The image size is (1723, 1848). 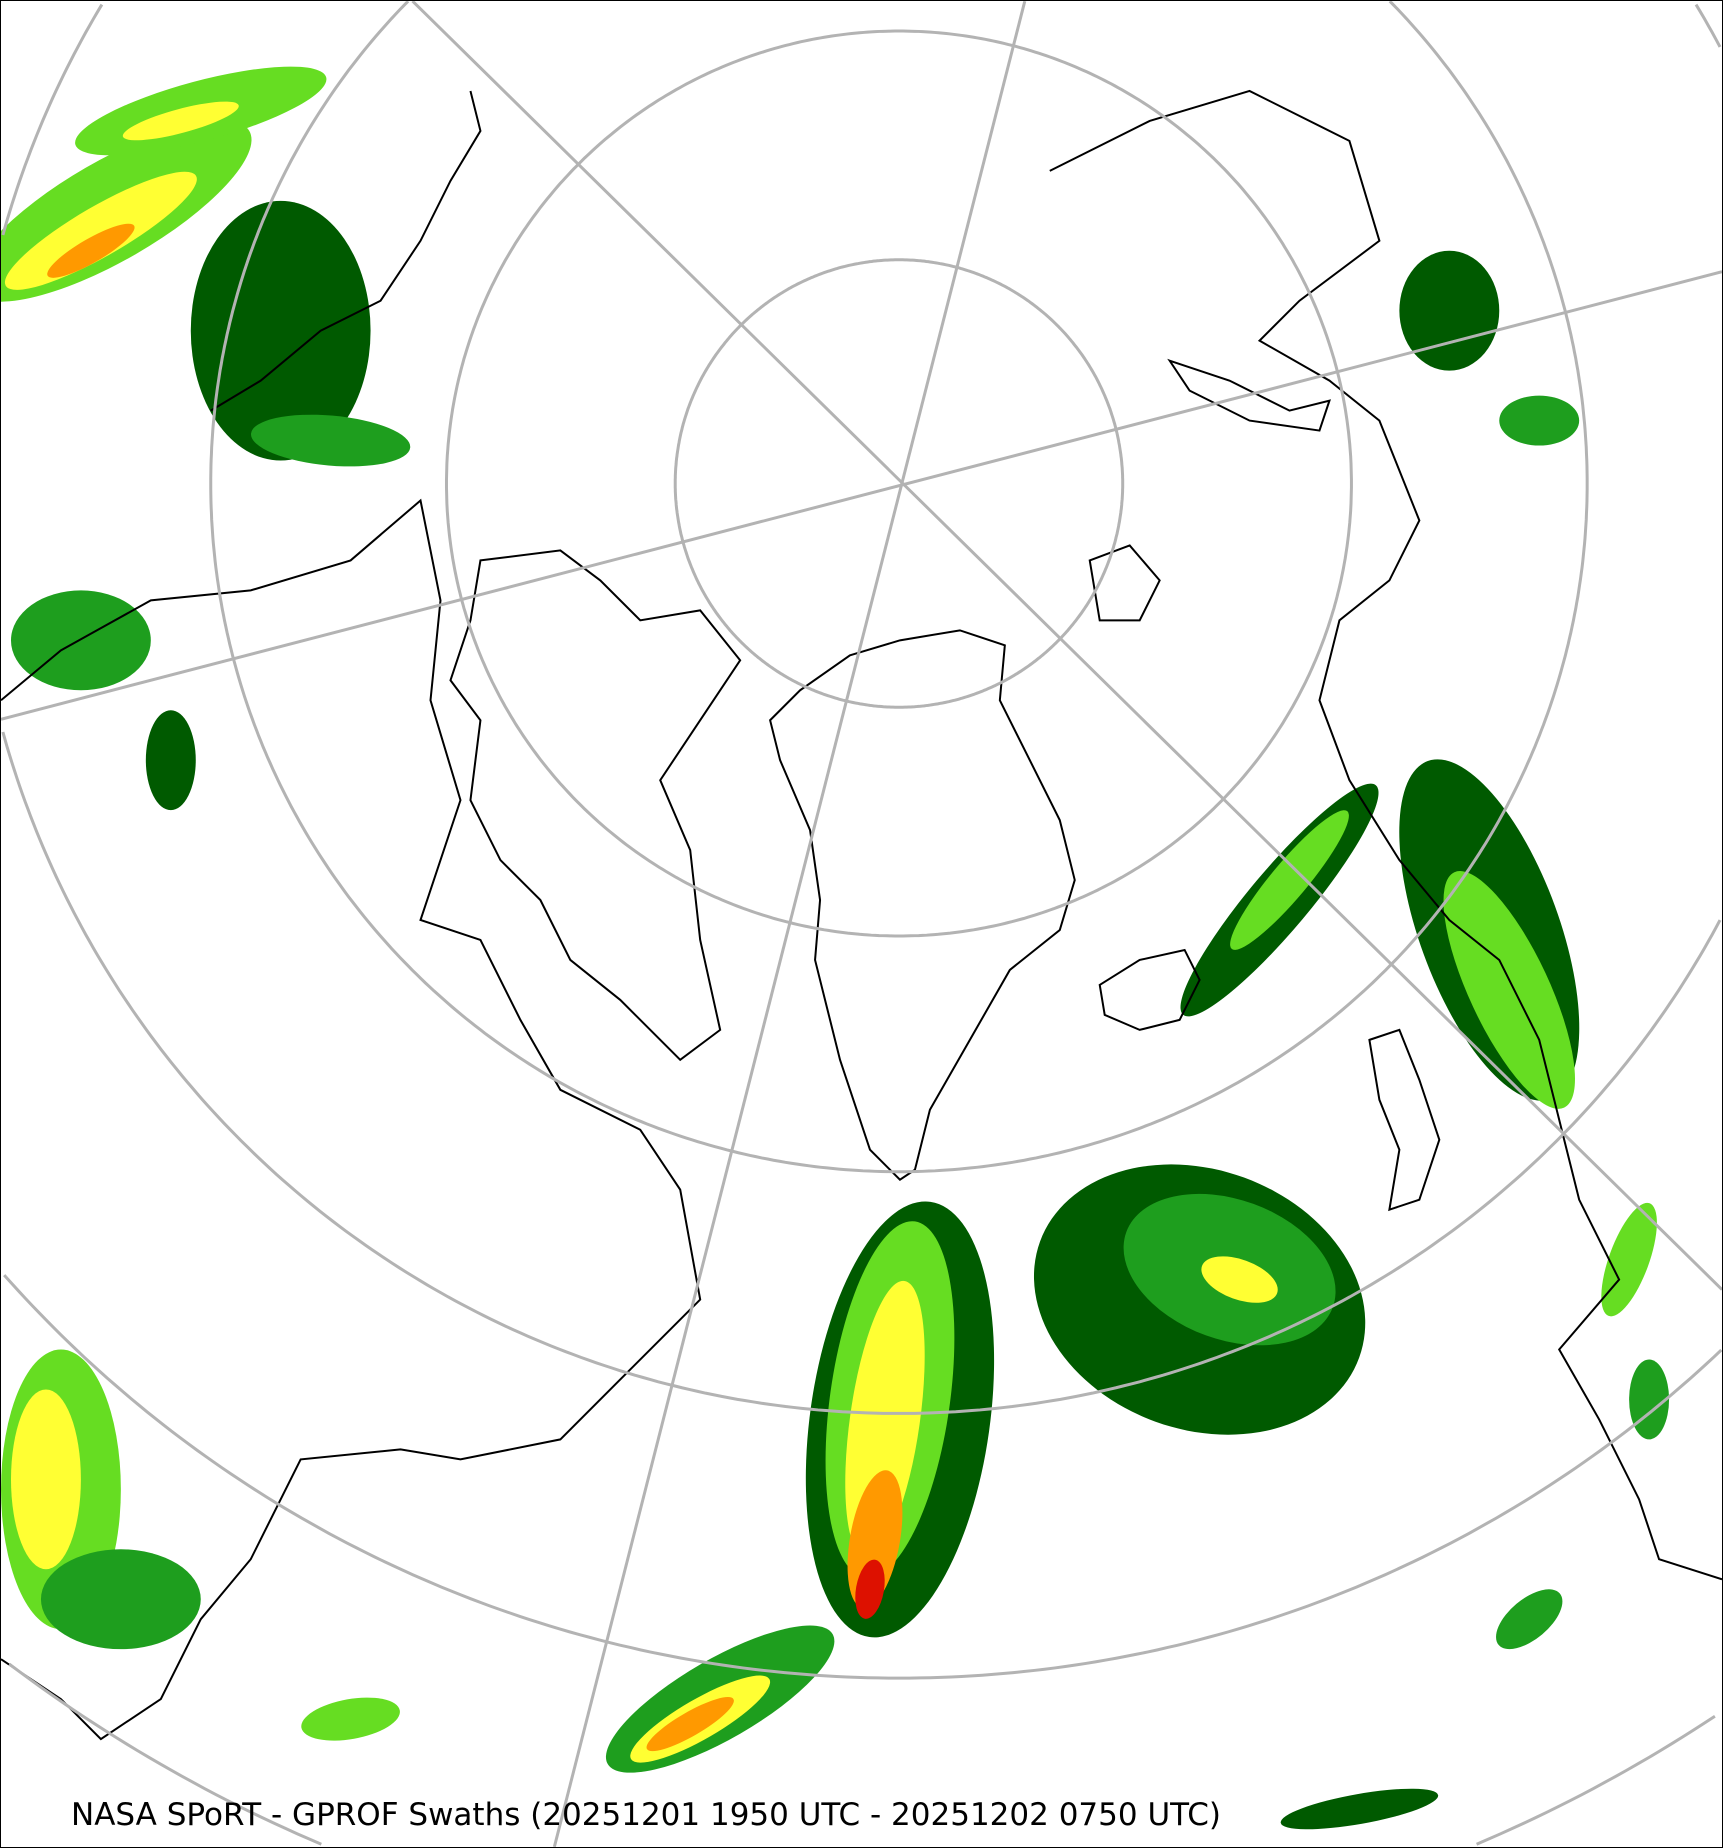 I want to click on novaya-zemlya-coastline, so click(x=1249, y=395).